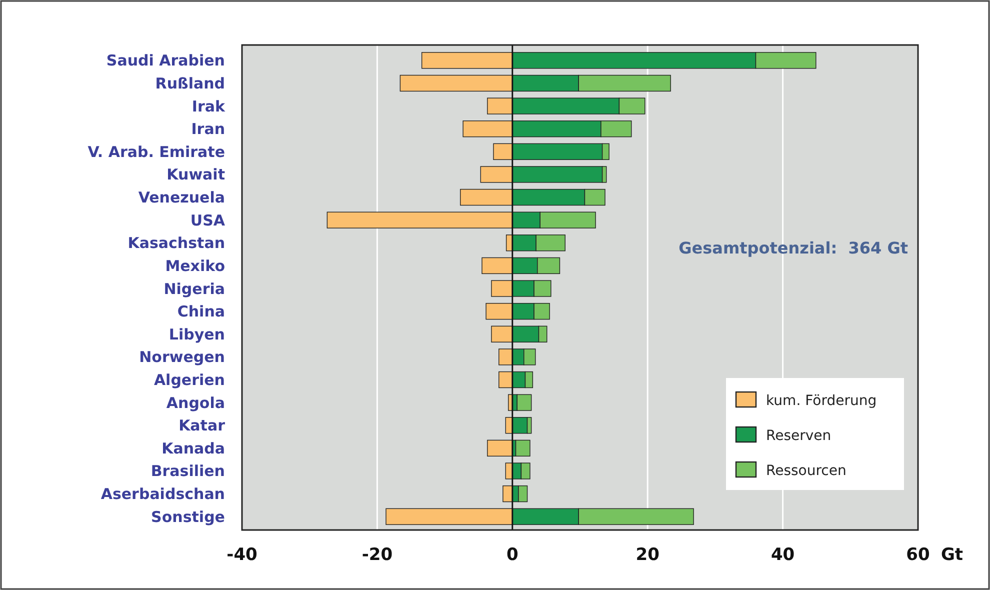 The height and width of the screenshot is (590, 990). I want to click on y-tick-label: Mexiko, so click(195, 265).